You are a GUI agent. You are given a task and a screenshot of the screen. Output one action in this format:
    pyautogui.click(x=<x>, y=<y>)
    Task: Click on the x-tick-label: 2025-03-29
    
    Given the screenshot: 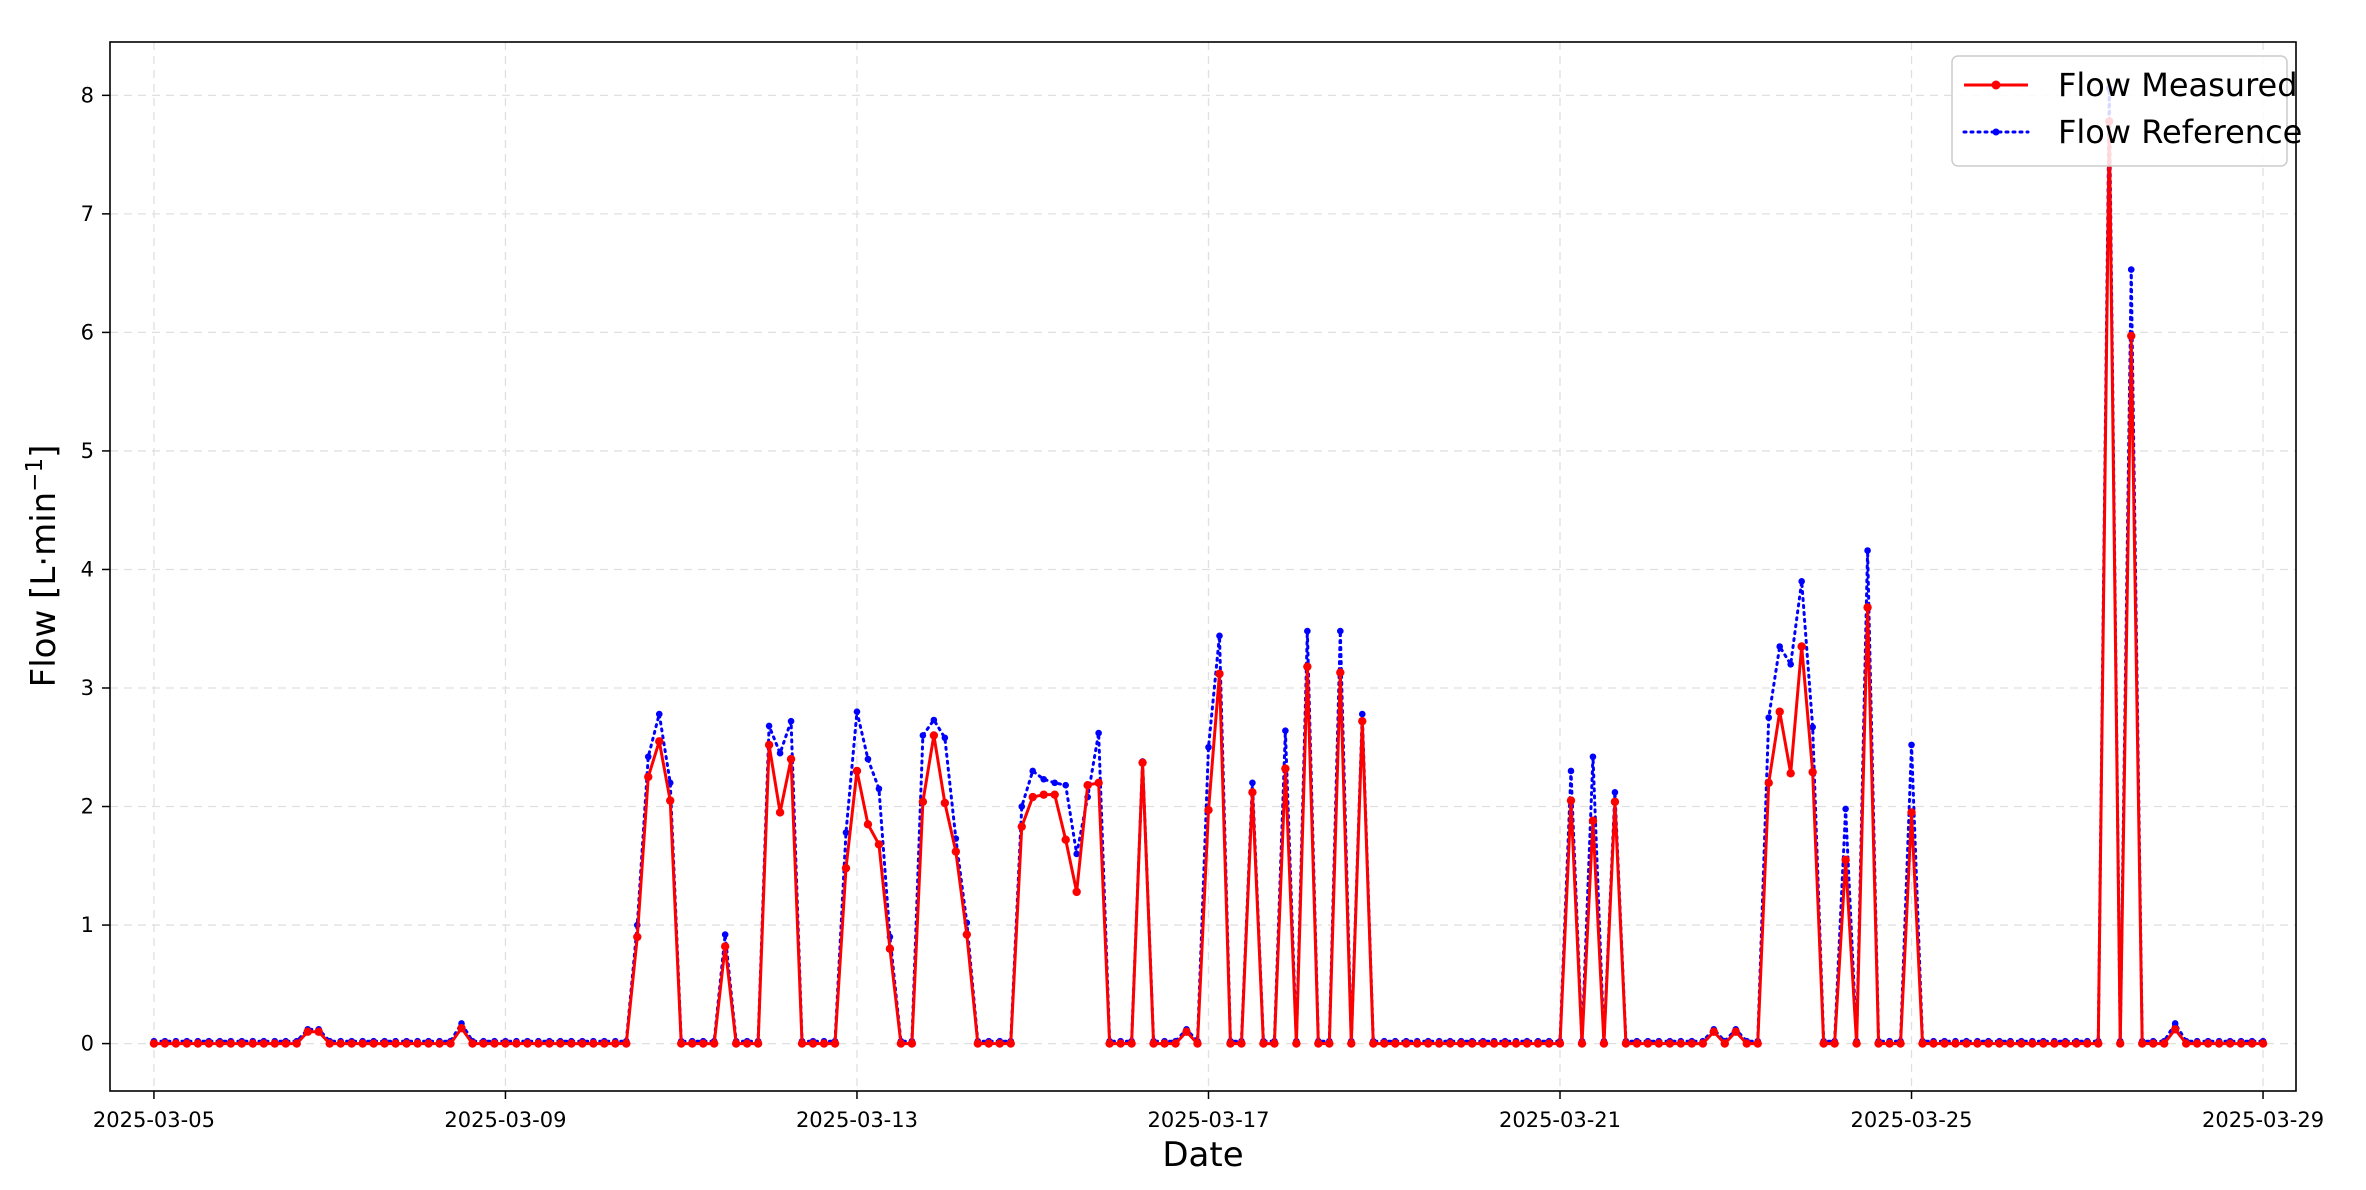 What is the action you would take?
    pyautogui.click(x=2263, y=1120)
    